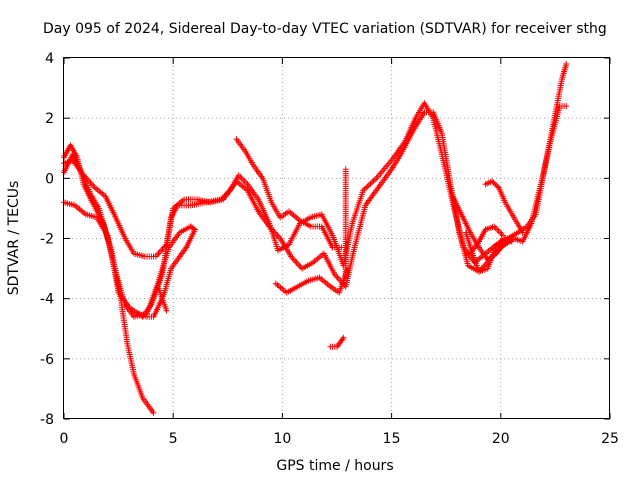 This screenshot has height=480, width=640. Describe the element at coordinates (47, 300) in the screenshot. I see `y-tick-label: -4` at that location.